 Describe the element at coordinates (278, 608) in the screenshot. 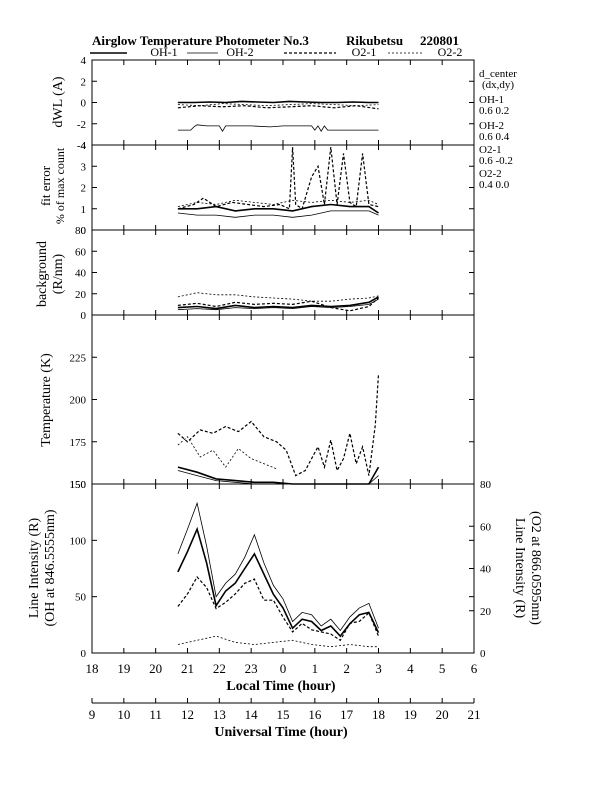

I see `series-line_intensity-o21` at that location.